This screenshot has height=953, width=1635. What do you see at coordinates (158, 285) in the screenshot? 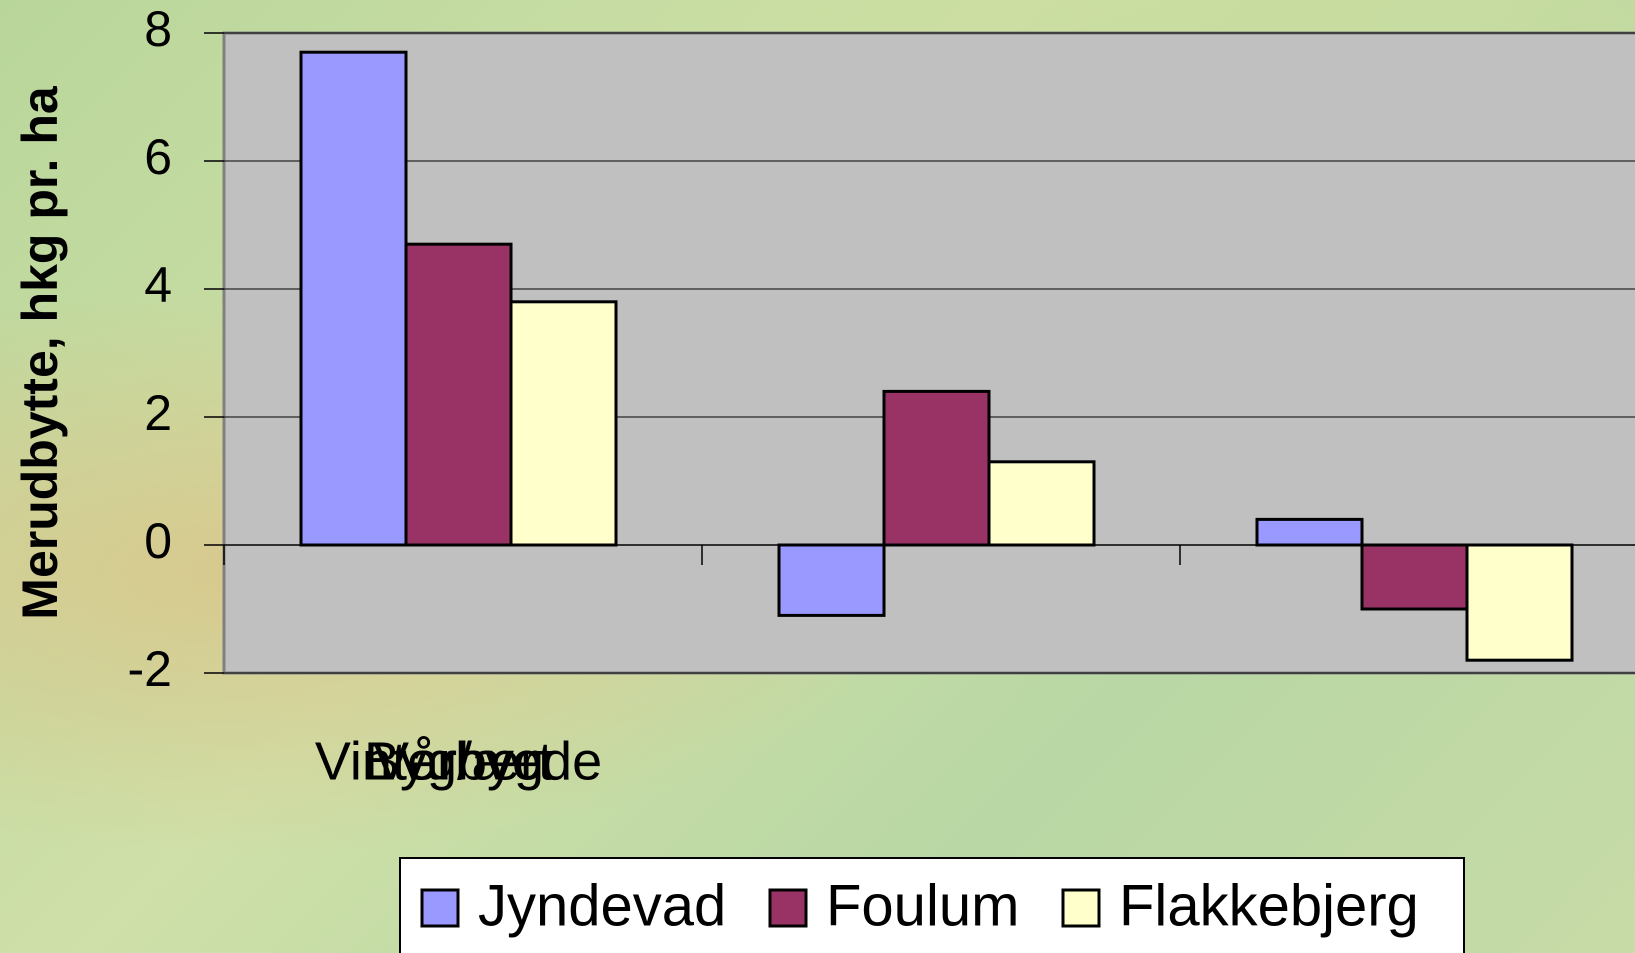
I see `y-tick-label: 4` at bounding box center [158, 285].